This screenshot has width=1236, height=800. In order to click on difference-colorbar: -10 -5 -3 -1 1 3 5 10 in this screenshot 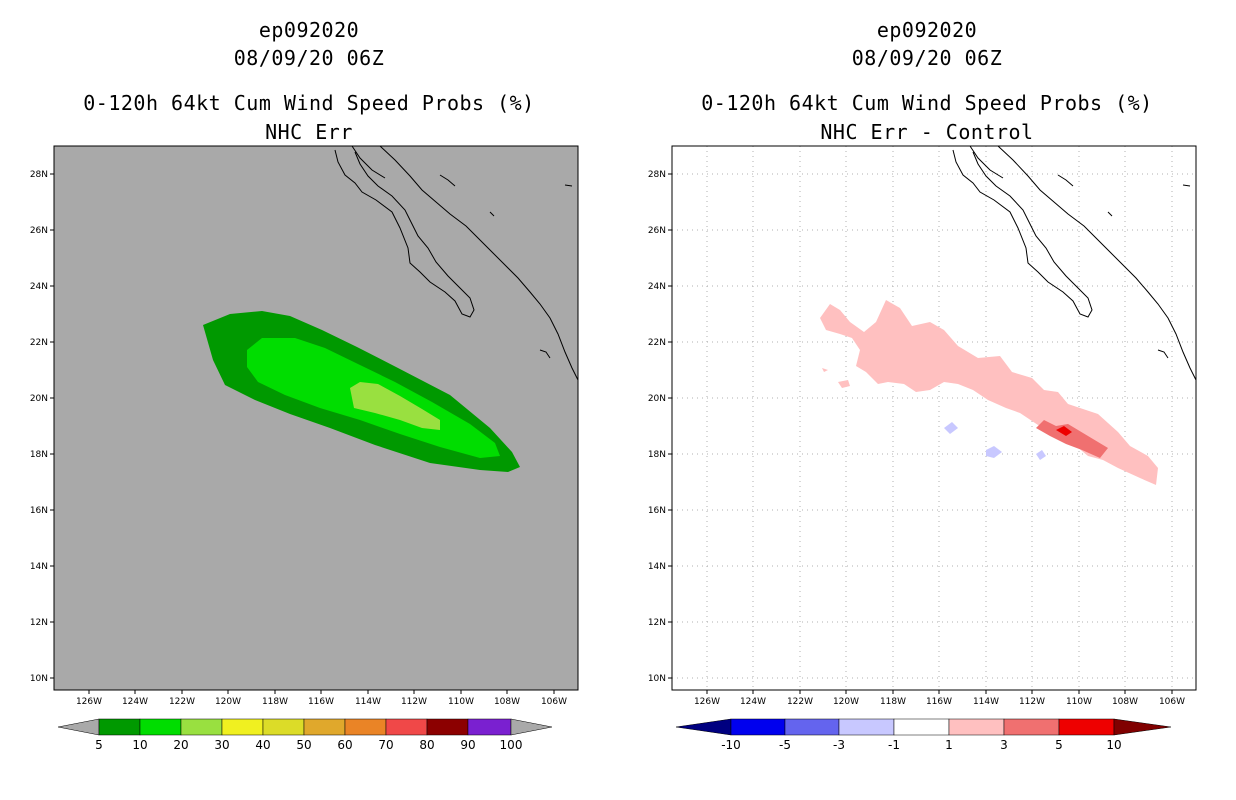, I will do `click(923, 735)`.